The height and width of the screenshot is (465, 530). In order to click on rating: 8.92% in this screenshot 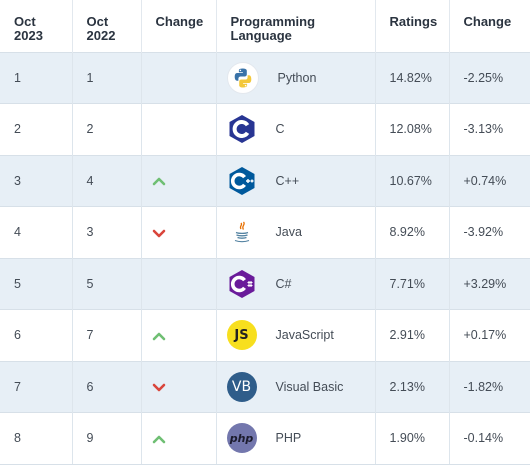, I will do `click(412, 232)`.